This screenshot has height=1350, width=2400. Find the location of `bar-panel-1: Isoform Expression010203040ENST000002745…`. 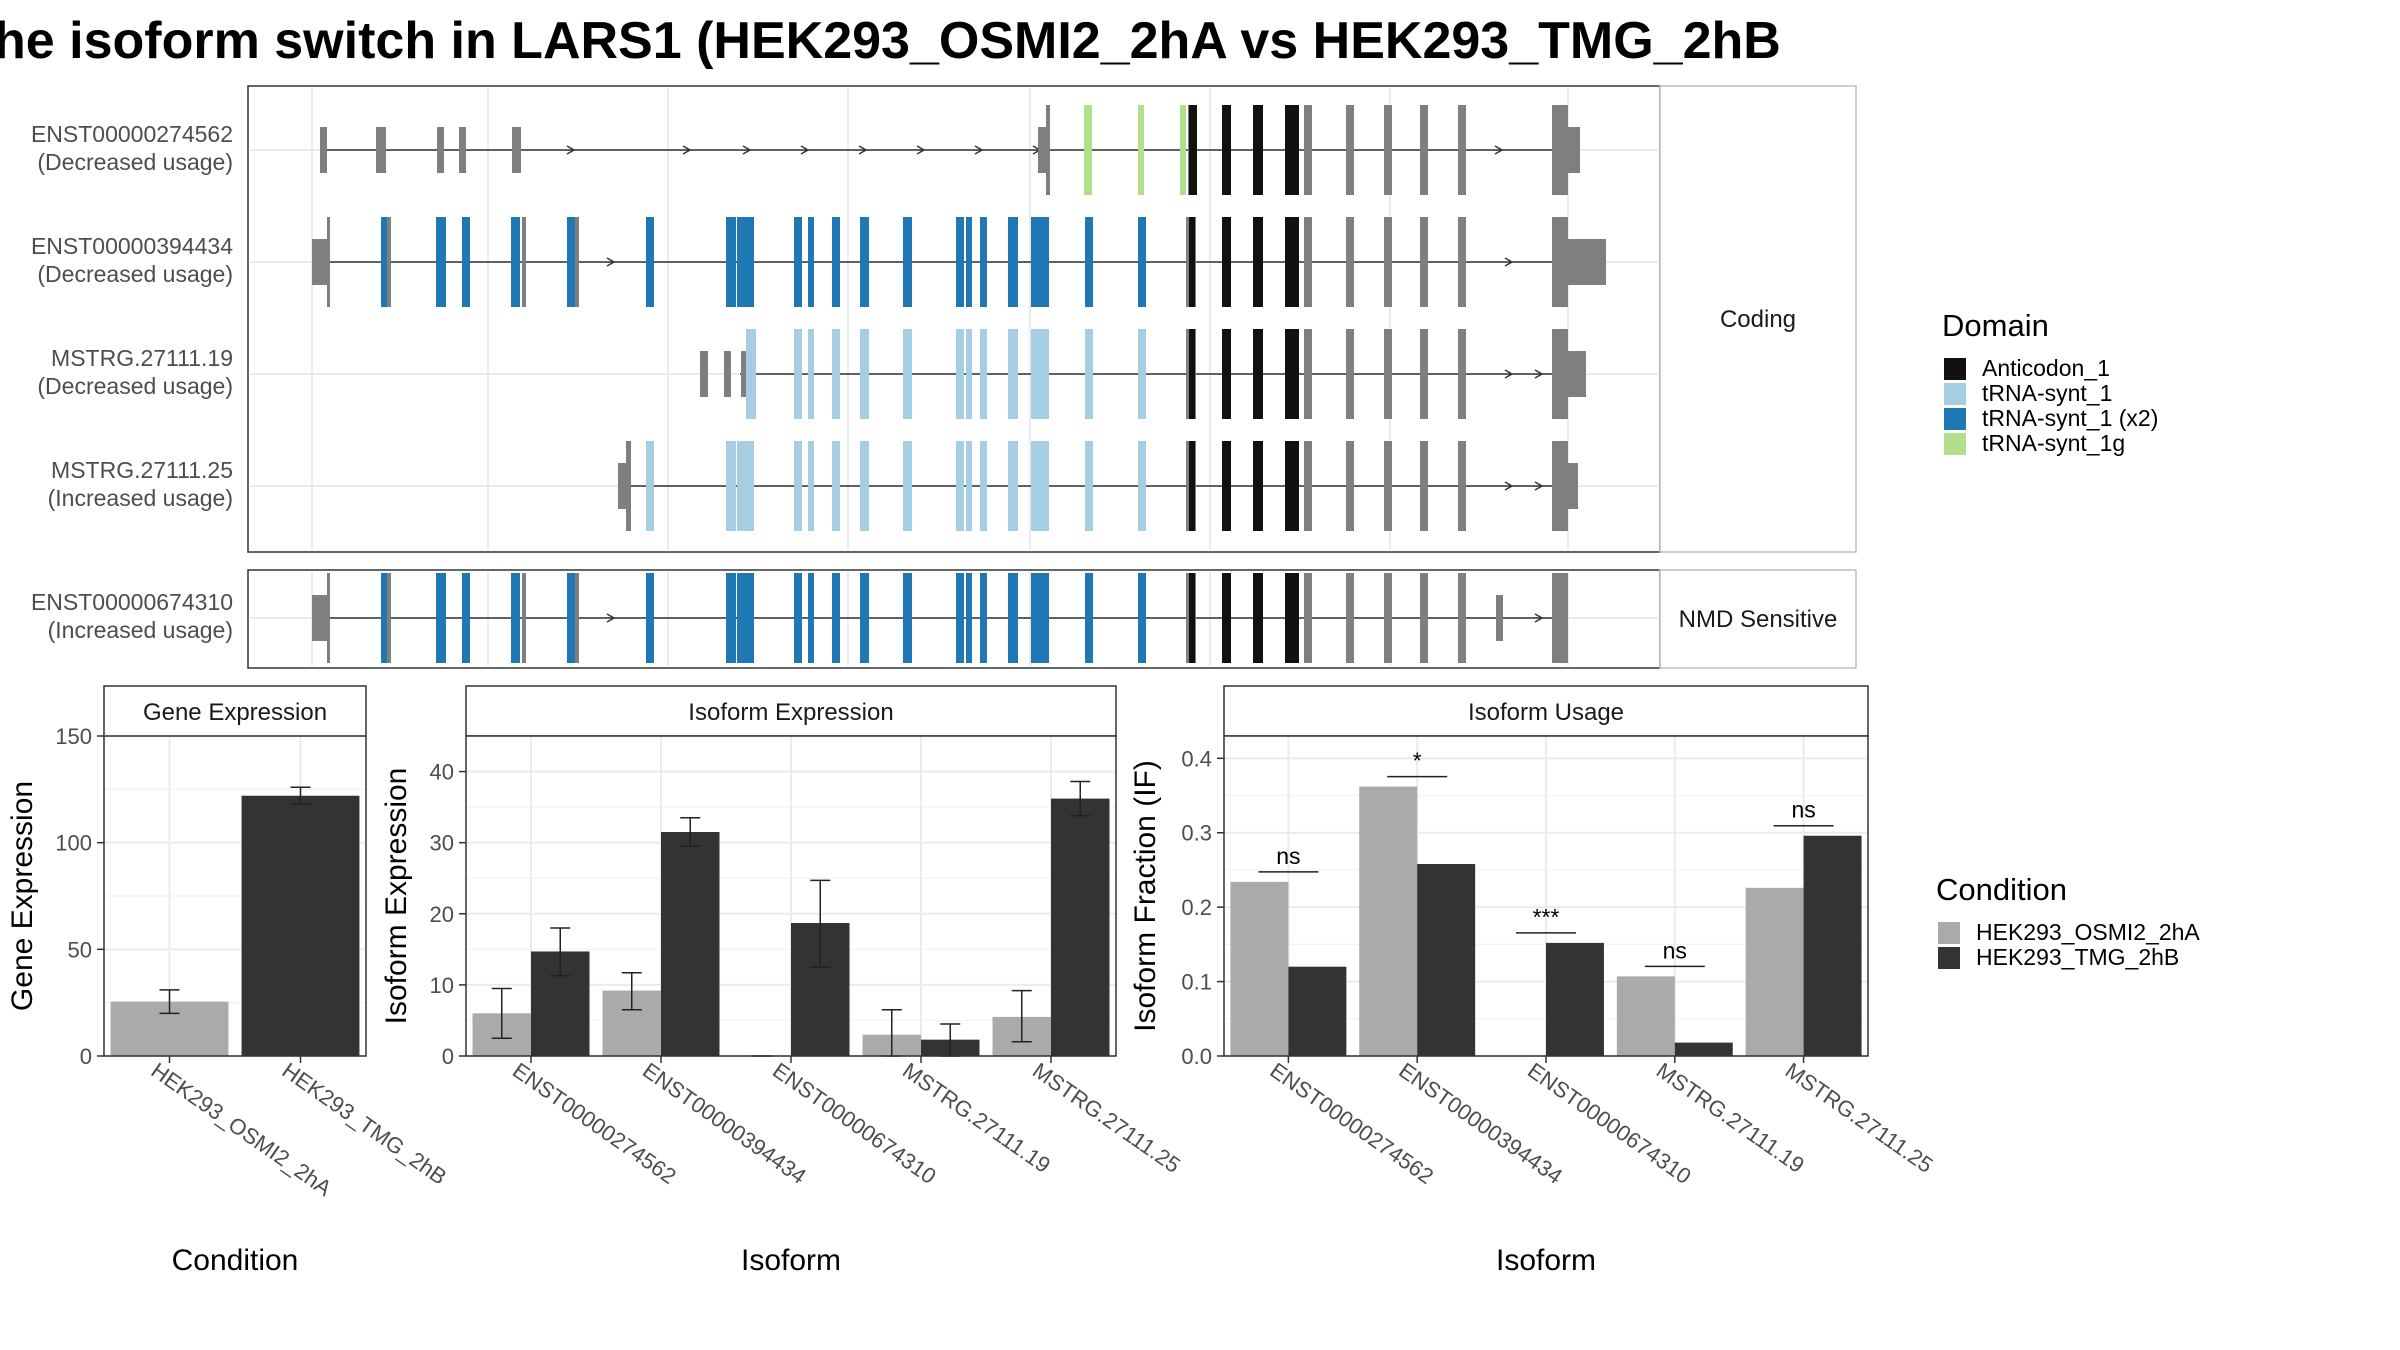

bar-panel-1: Isoform Expression010203040ENST000002745… is located at coordinates (782, 981).